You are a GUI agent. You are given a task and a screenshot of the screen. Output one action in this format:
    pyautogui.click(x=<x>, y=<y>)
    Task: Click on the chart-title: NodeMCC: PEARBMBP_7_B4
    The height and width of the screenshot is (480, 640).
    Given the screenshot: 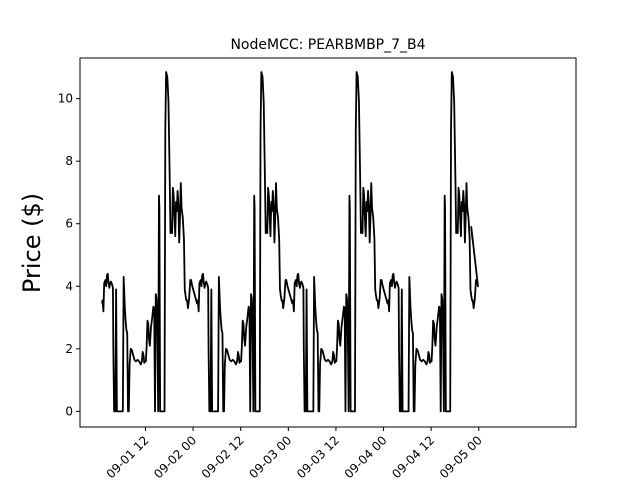 What is the action you would take?
    pyautogui.click(x=327, y=45)
    